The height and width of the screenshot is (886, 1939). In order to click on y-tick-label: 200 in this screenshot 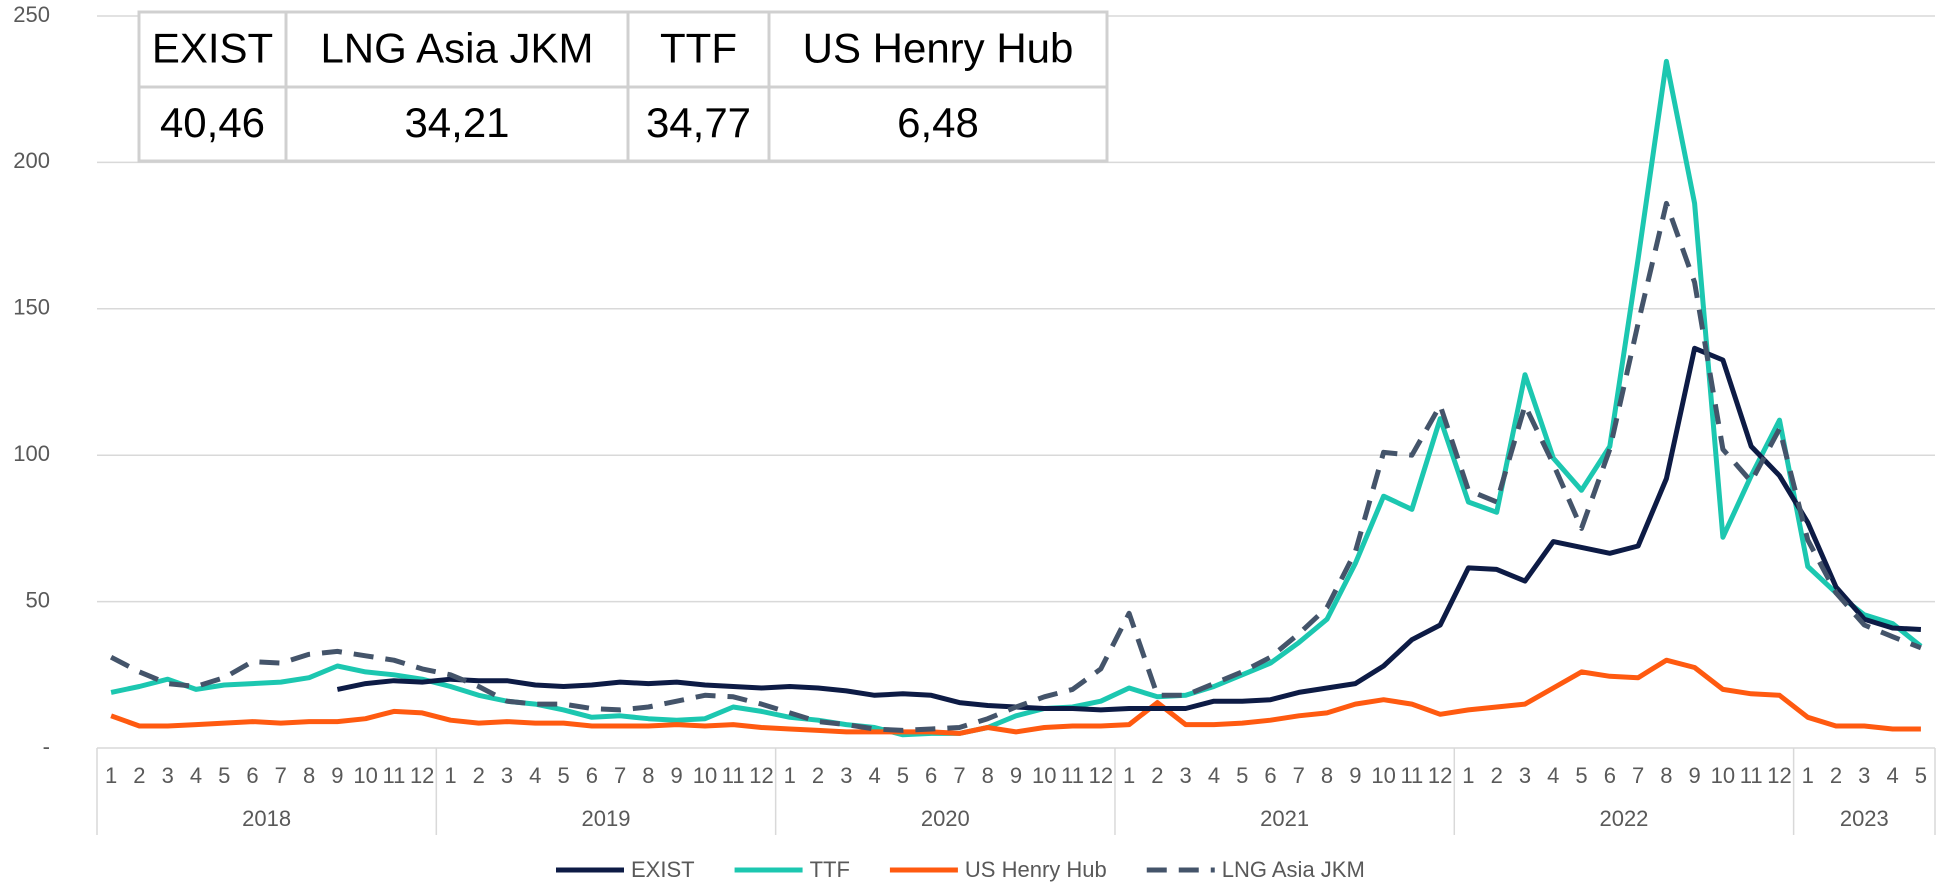, I will do `click(31, 160)`.